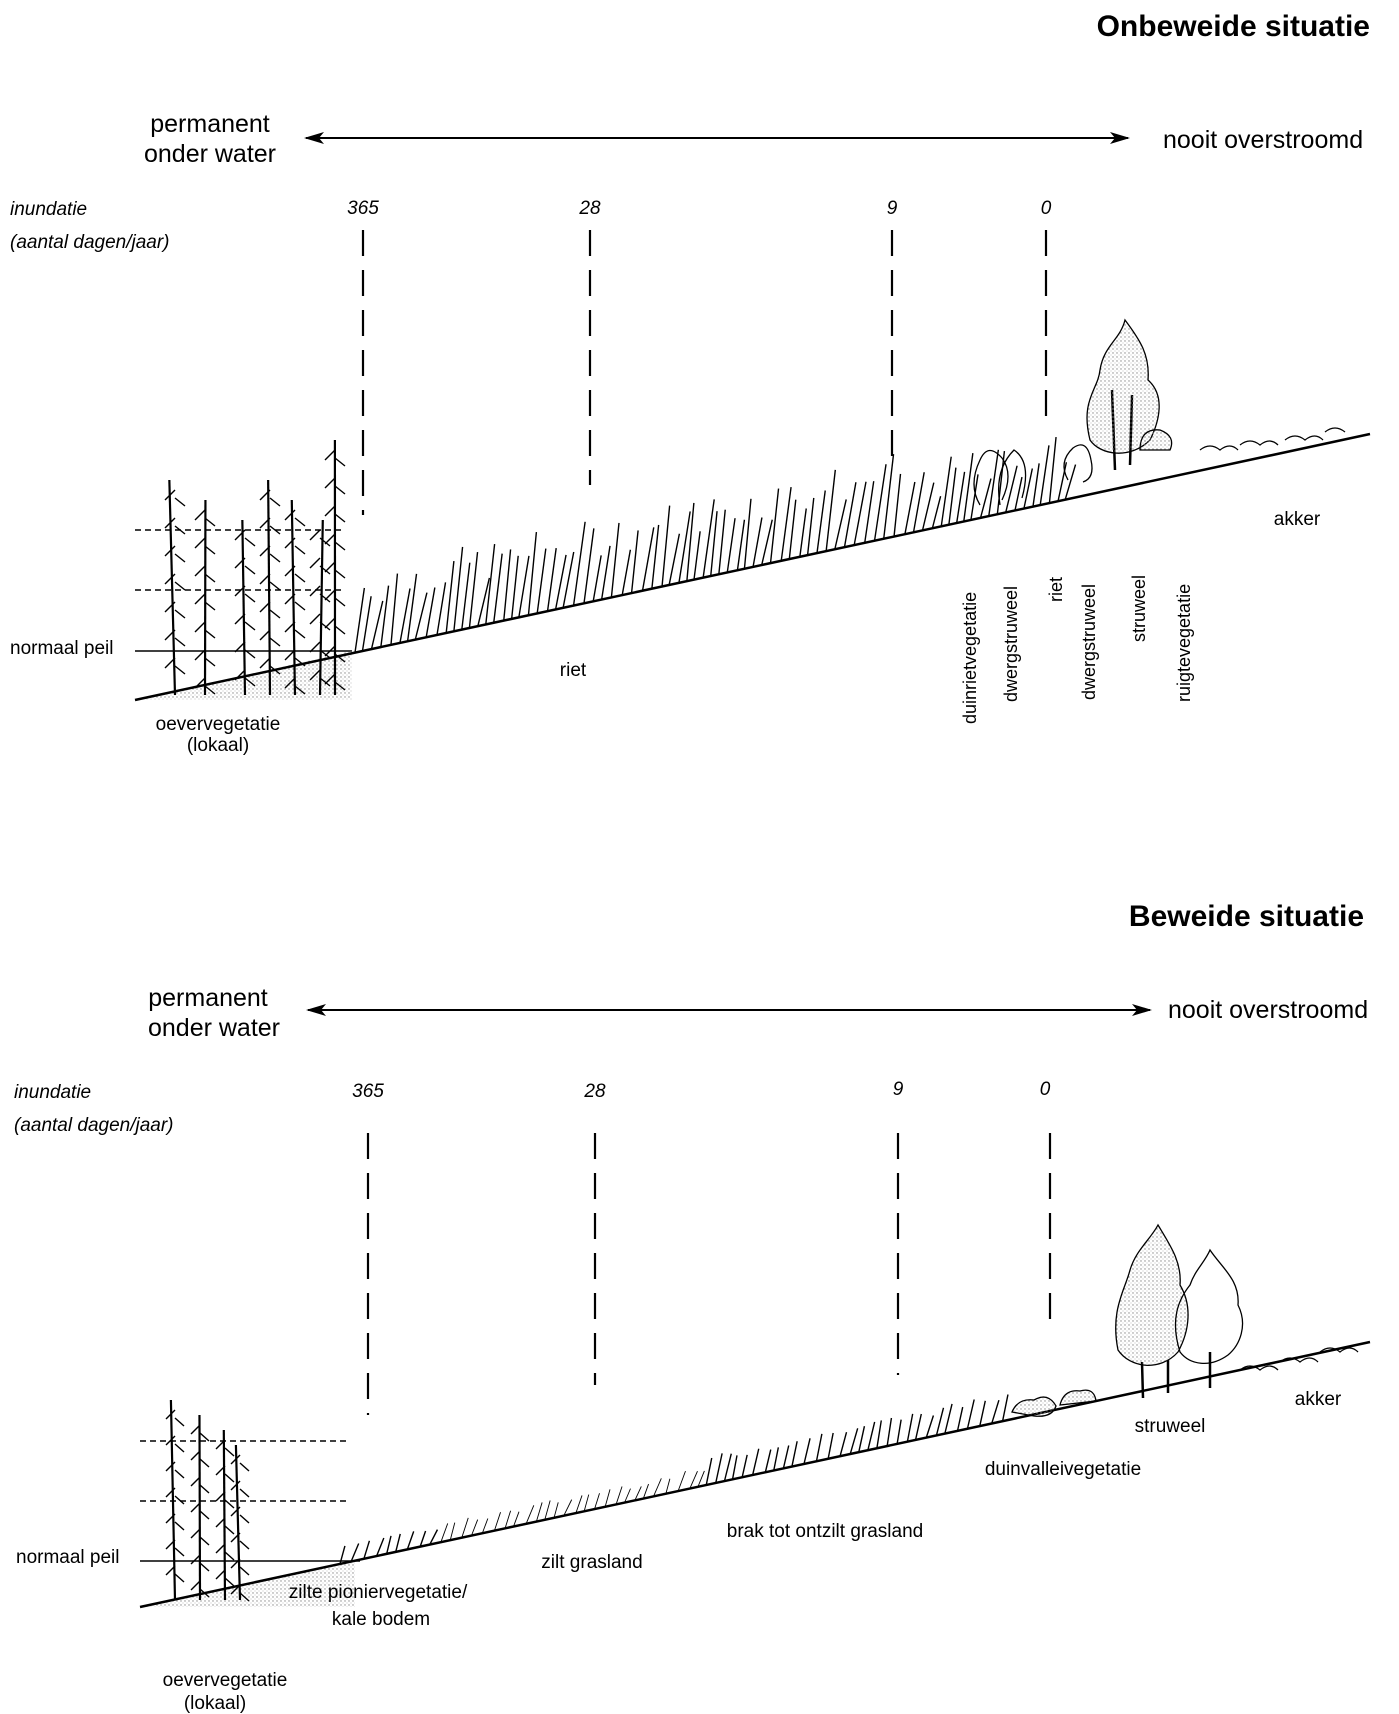 The width and height of the screenshot is (1399, 1714). Describe the element at coordinates (825, 1531) in the screenshot. I see `zone-brak-tot-ontzilt-grasland: brak tot ontzilt grasland` at that location.